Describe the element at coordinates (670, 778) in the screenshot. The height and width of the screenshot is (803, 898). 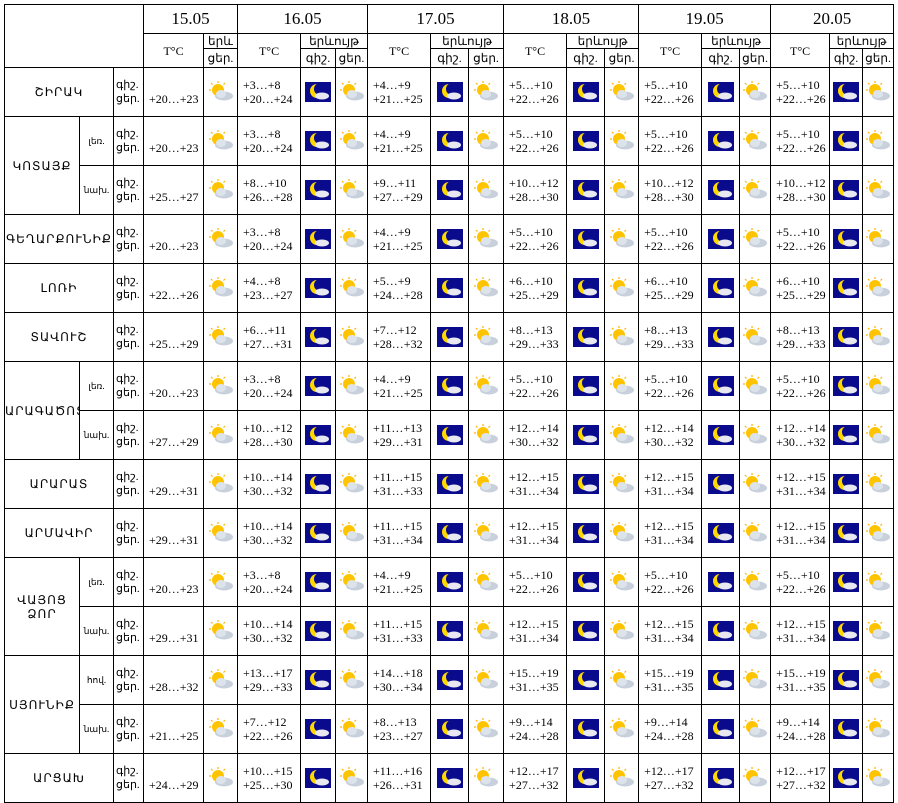
I see `temp-cell: +12…+17 +27…+32` at that location.